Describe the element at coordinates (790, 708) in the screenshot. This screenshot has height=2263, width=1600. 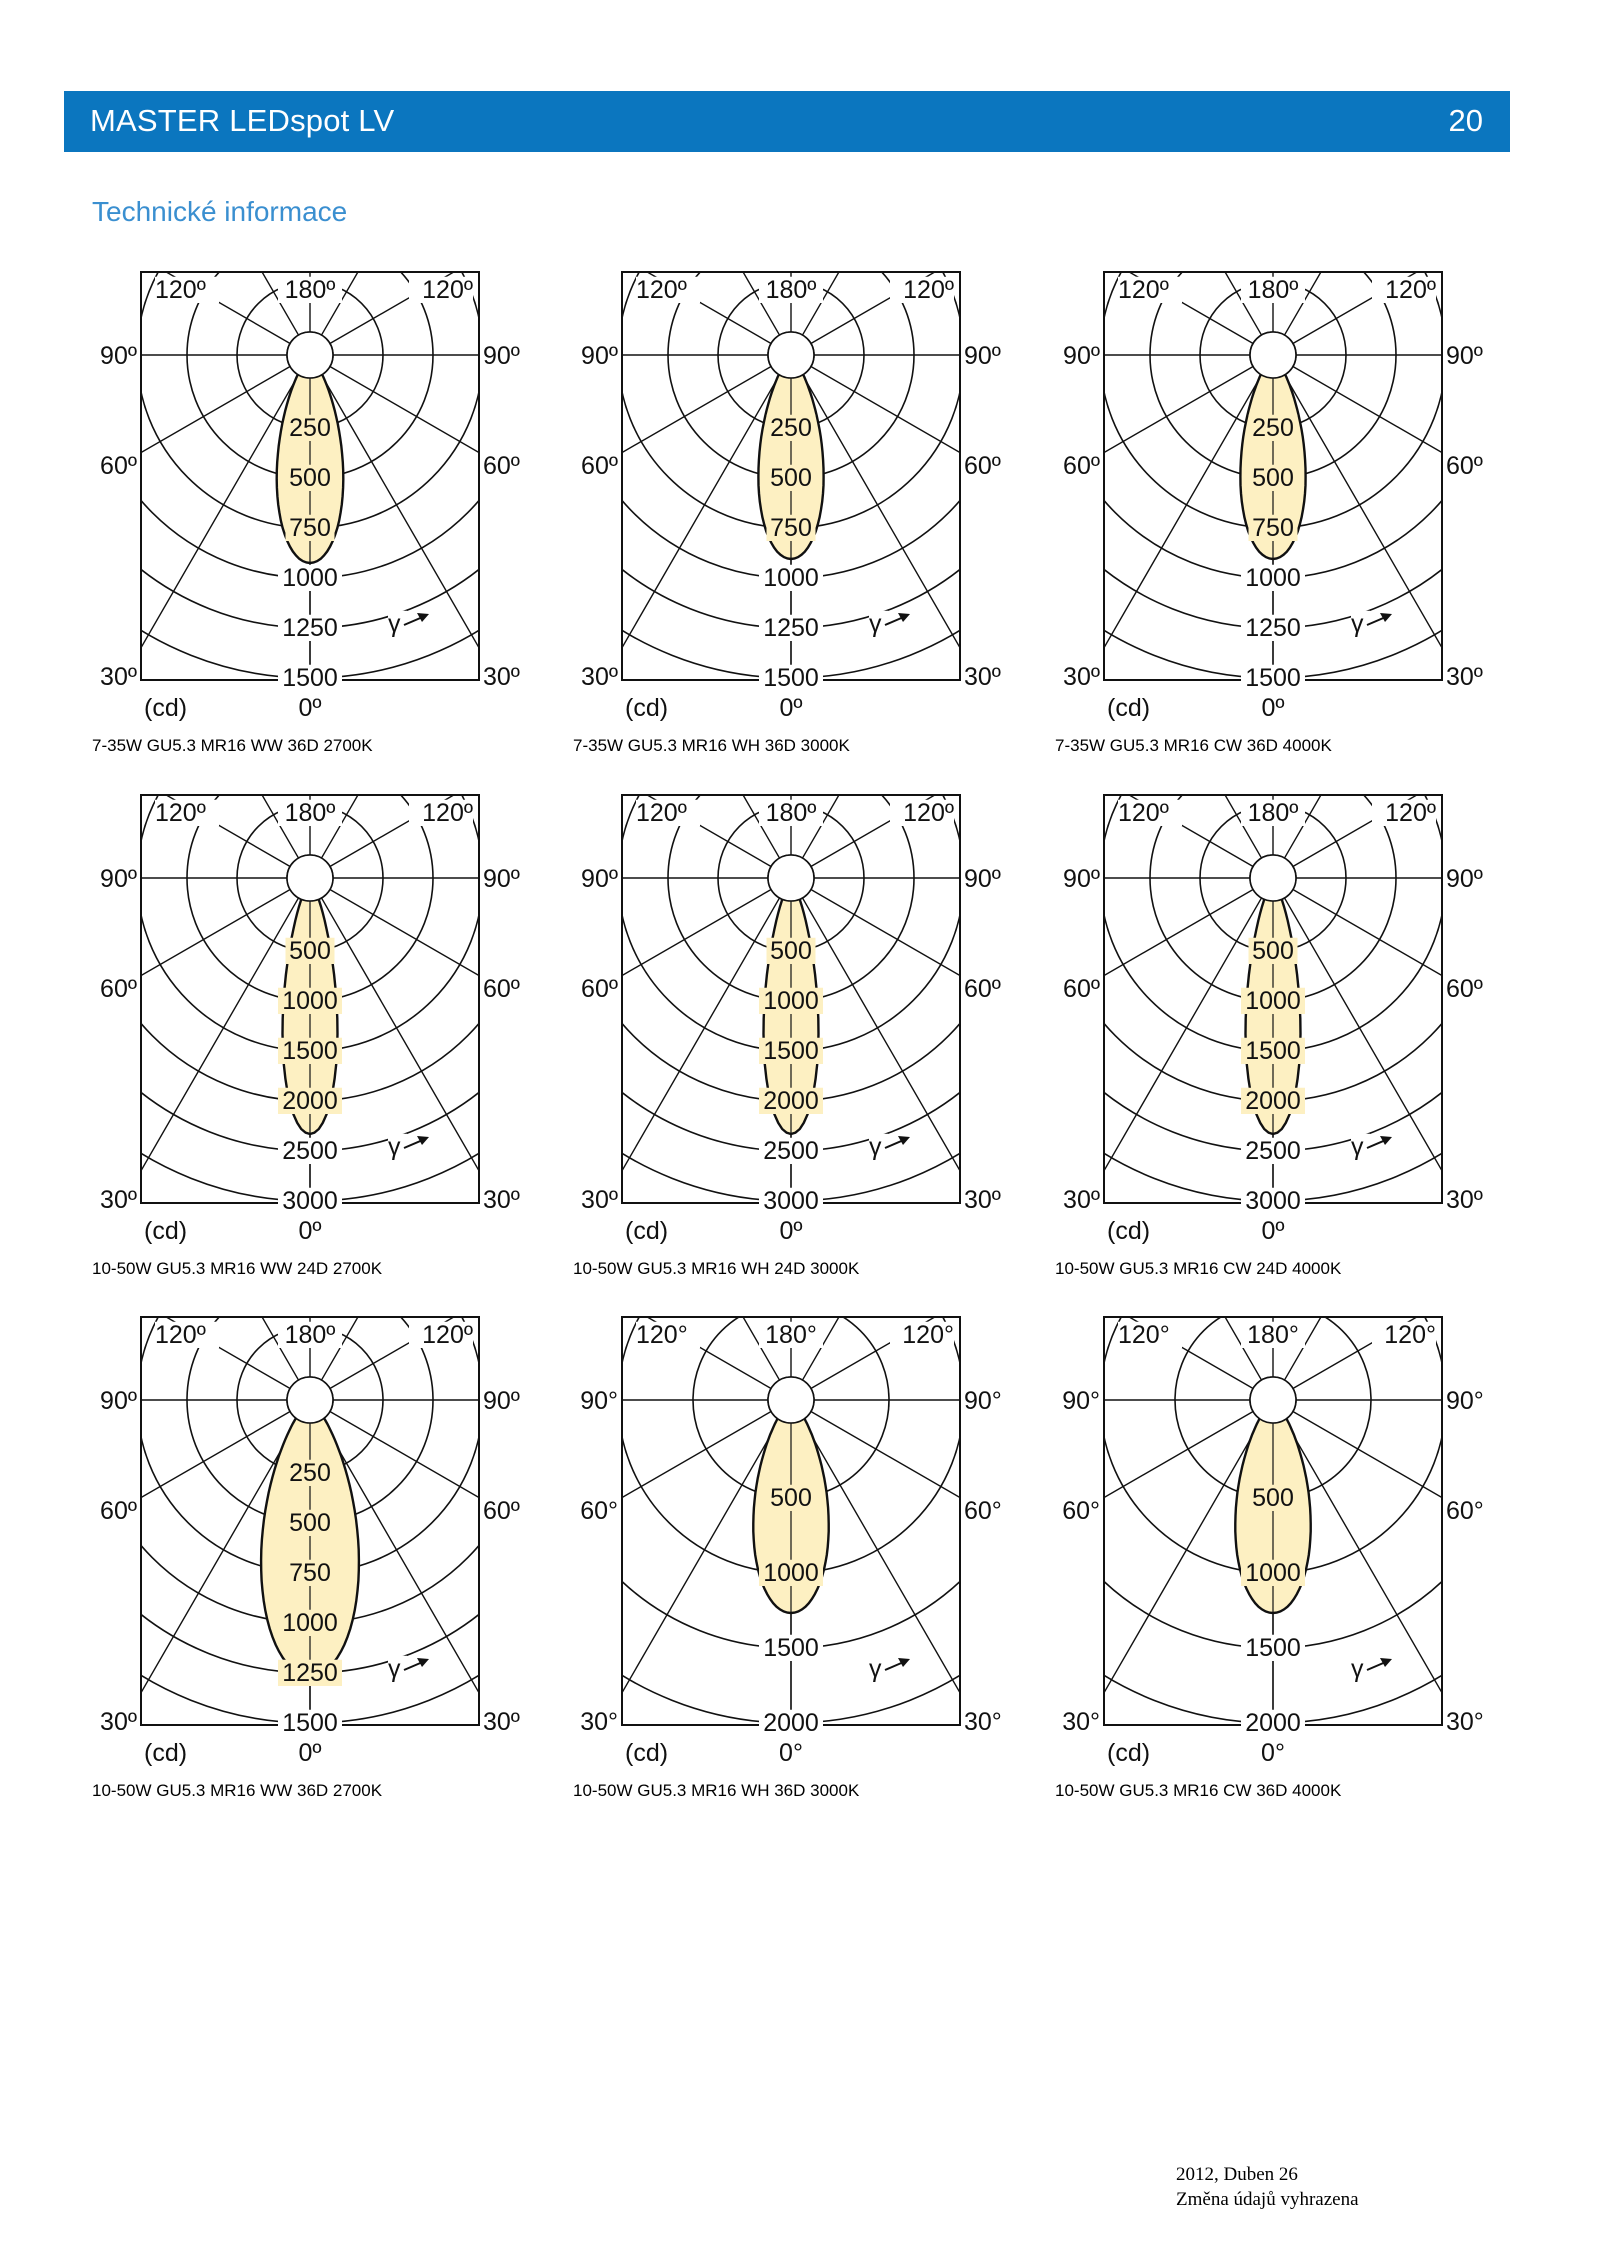
I see `angle-label-0: 0º` at that location.